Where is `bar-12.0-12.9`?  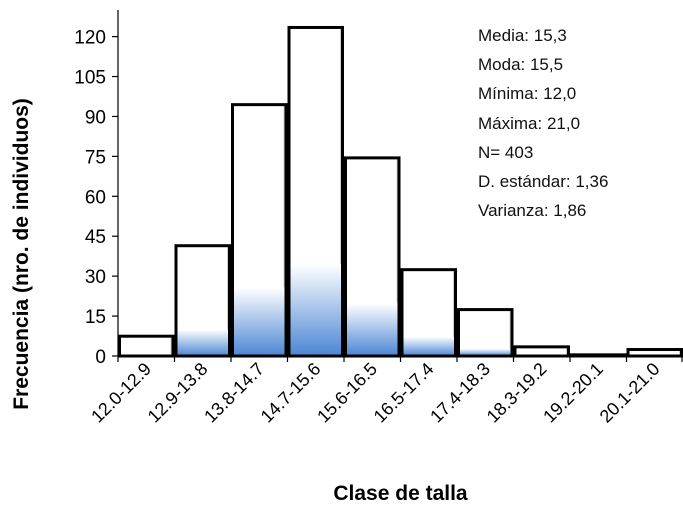
bar-12.0-12.9 is located at coordinates (146, 346).